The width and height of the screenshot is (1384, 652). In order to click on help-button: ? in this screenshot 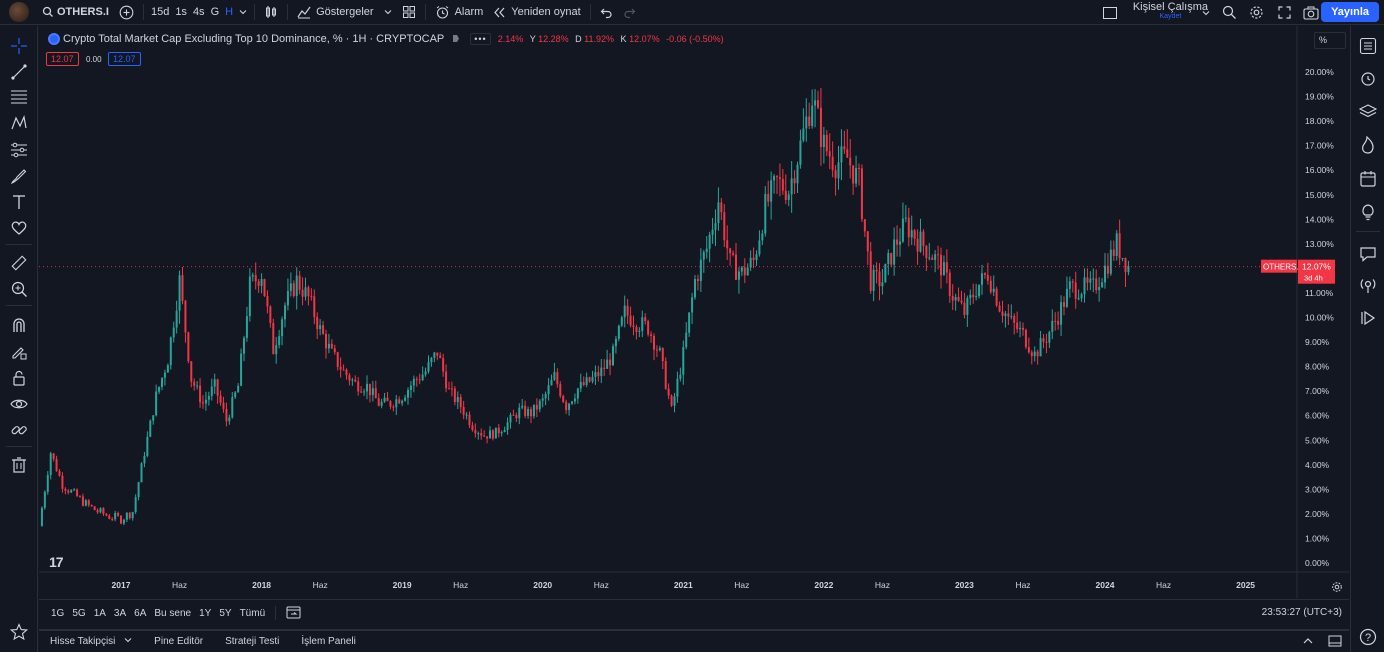, I will do `click(1368, 637)`.